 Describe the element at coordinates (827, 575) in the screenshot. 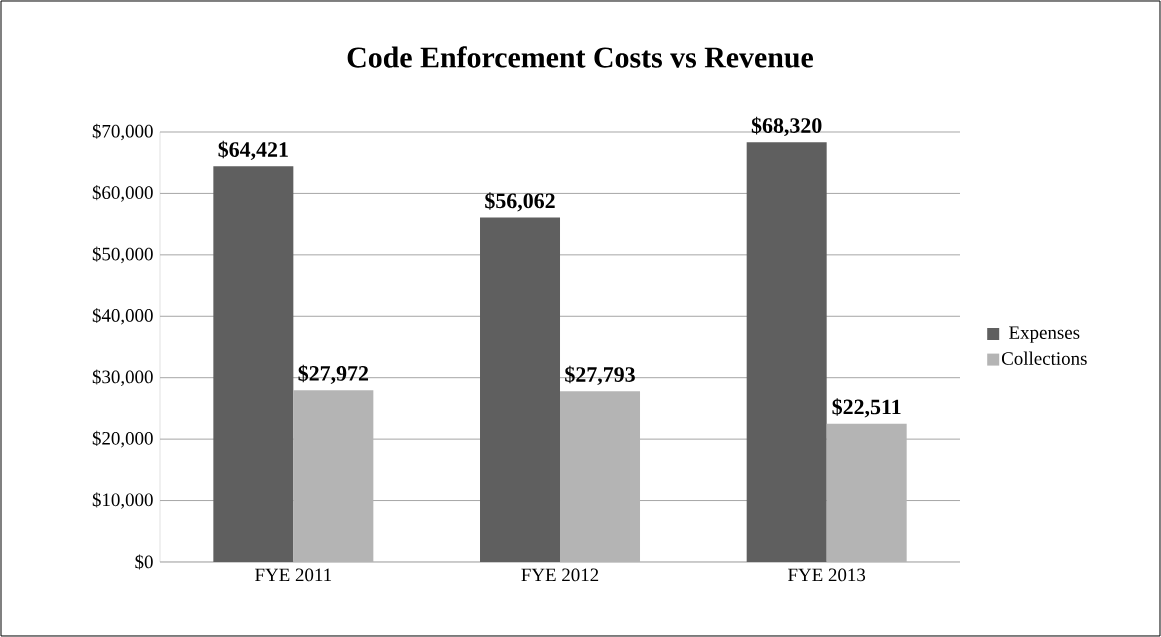

I see `x-tick-label: FYE 2013` at that location.